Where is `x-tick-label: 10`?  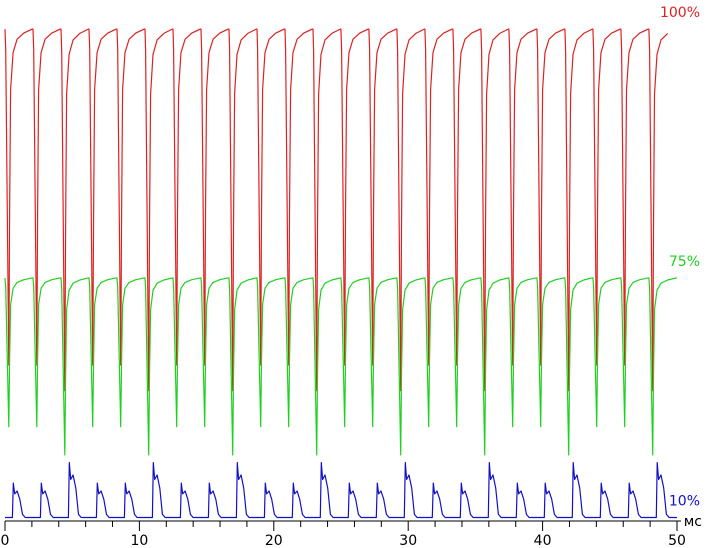 x-tick-label: 10 is located at coordinates (139, 540).